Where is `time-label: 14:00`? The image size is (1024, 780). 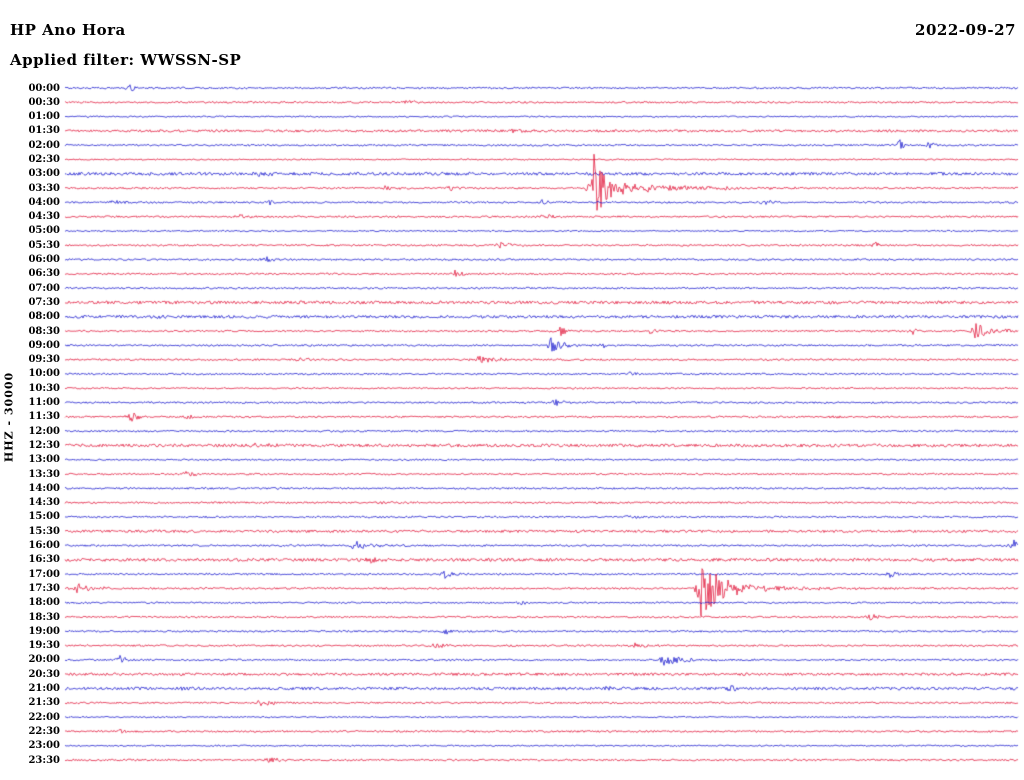
time-label: 14:00 is located at coordinates (44, 488).